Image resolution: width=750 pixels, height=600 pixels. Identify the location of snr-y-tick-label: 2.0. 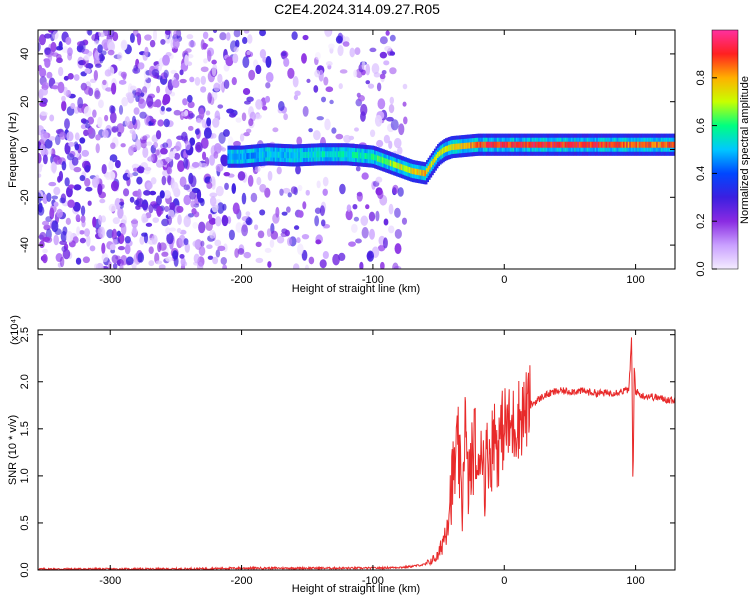
(25, 381).